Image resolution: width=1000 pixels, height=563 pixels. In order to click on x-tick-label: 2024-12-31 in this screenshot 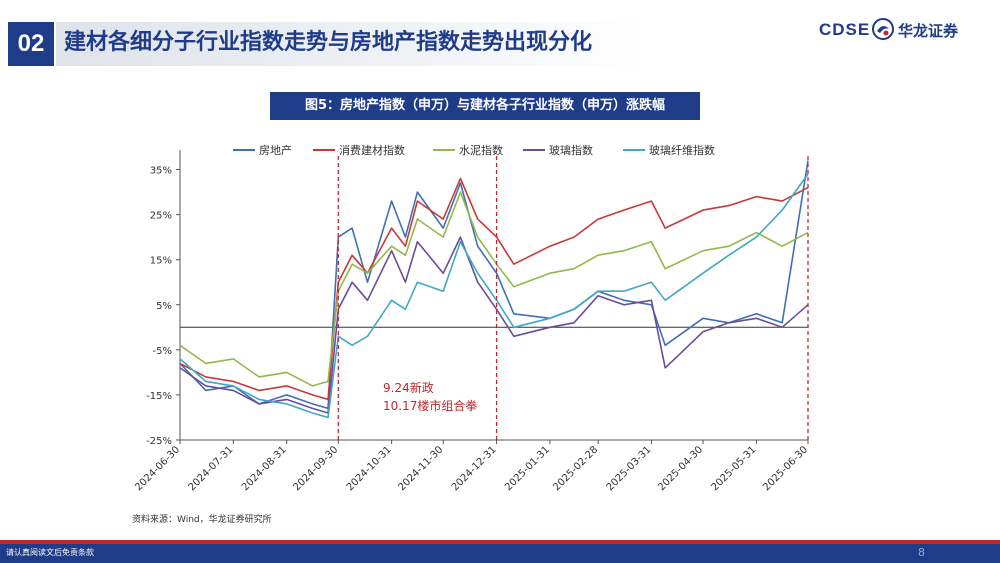, I will do `click(474, 468)`.